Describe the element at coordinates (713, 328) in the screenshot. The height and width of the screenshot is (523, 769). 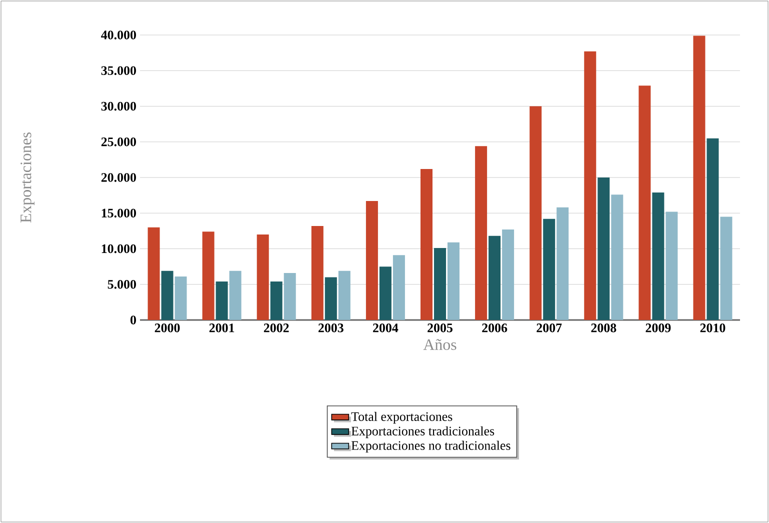
I see `x-tick-label: 2010` at that location.